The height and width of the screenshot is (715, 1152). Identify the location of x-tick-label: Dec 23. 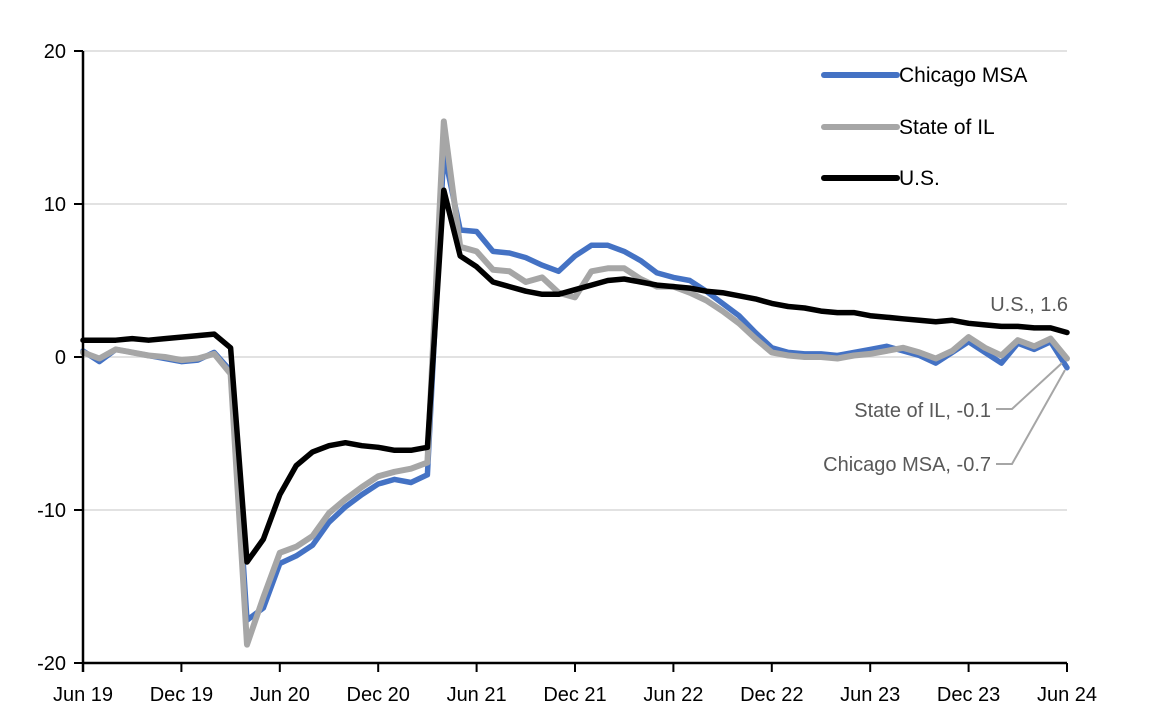
(968, 695).